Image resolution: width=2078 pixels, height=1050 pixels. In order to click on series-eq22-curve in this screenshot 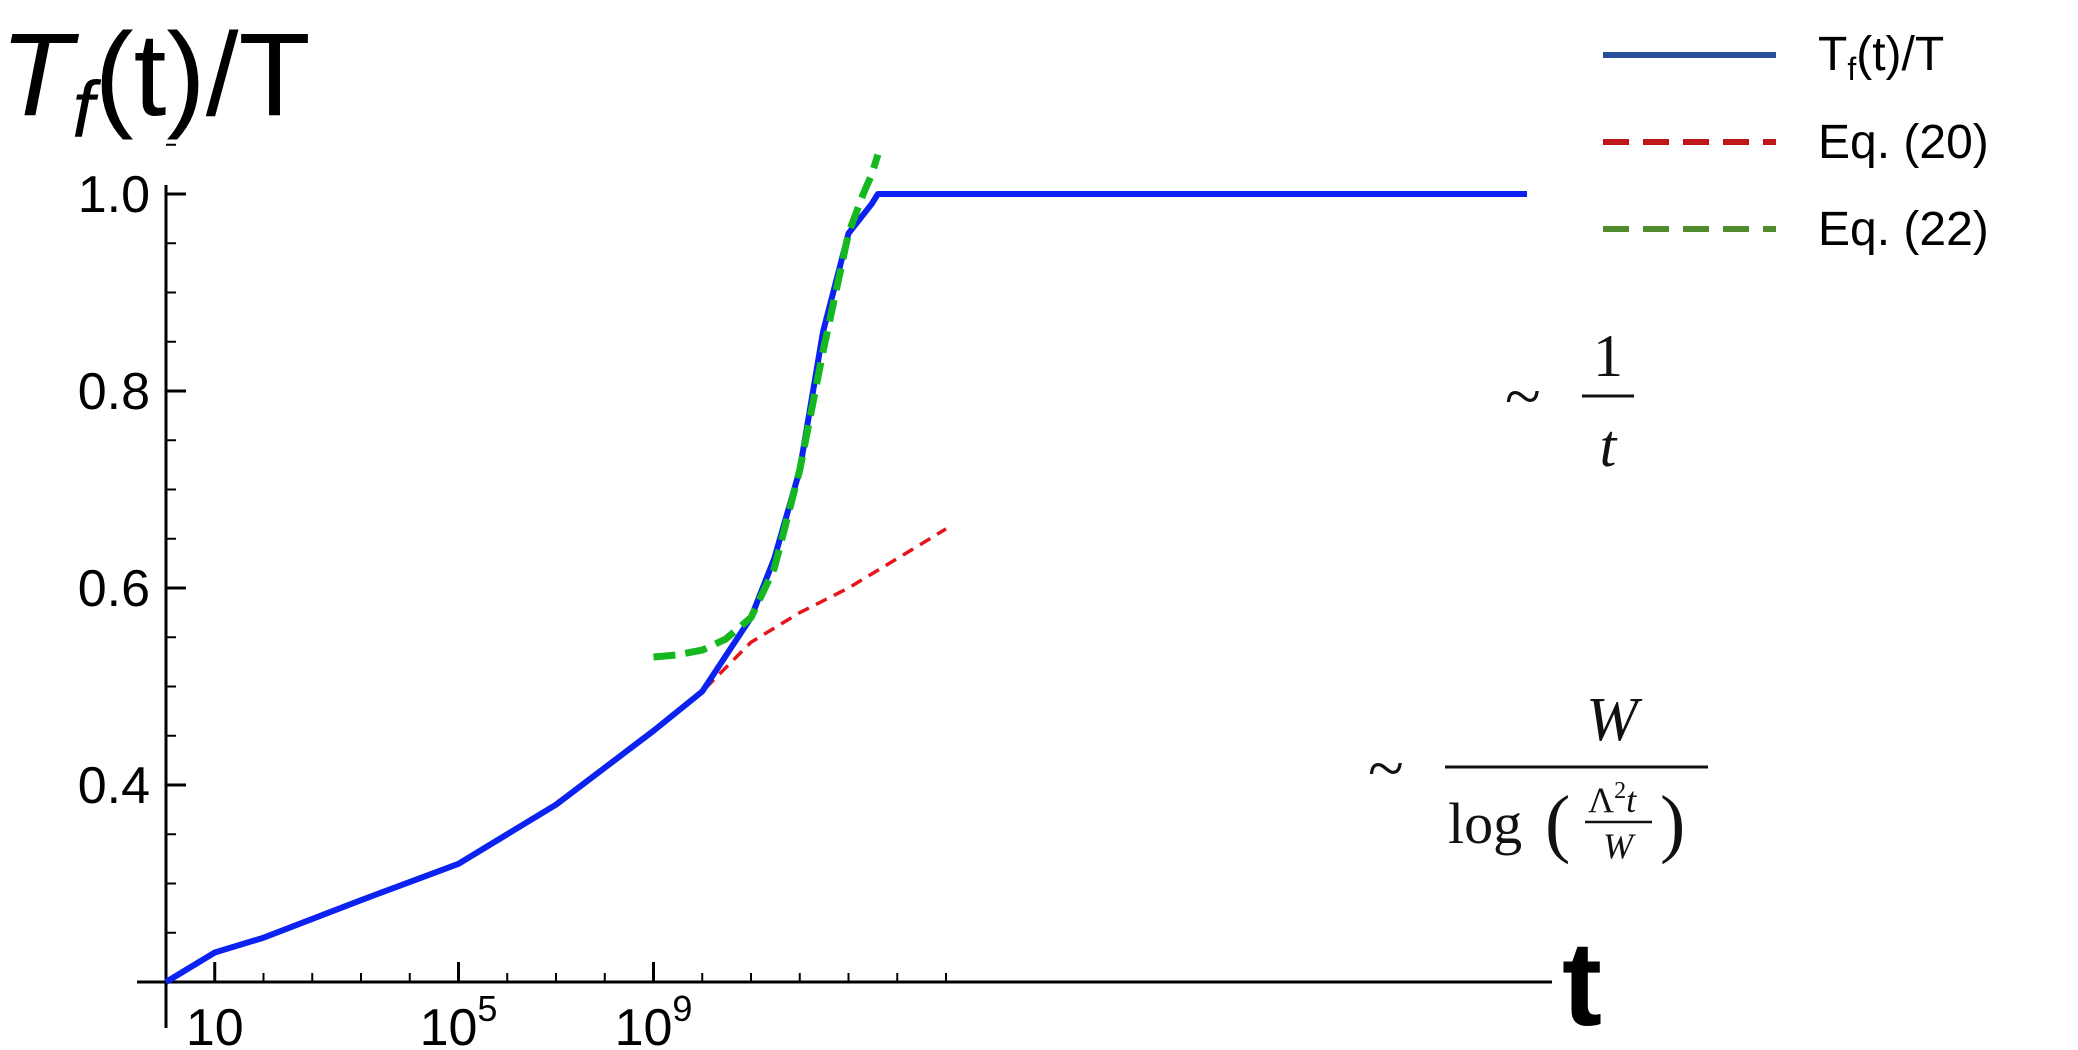, I will do `click(767, 407)`.